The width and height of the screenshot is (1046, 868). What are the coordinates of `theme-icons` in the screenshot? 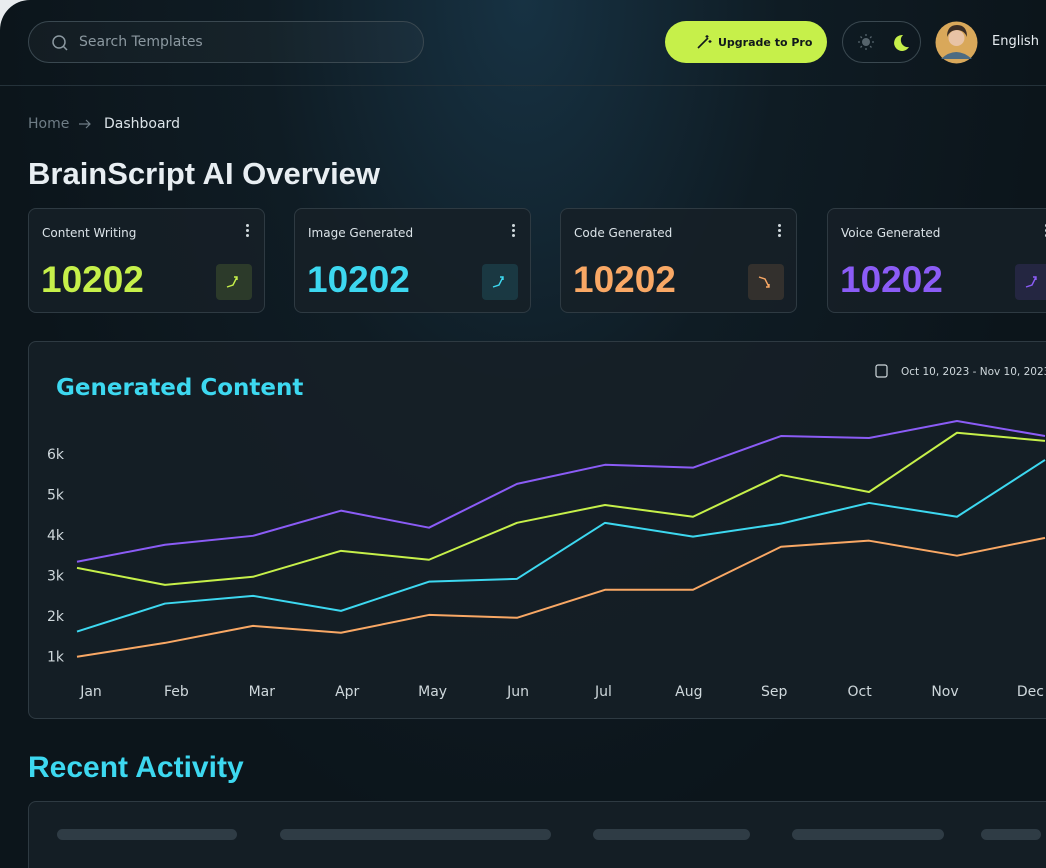 It's located at (883, 42).